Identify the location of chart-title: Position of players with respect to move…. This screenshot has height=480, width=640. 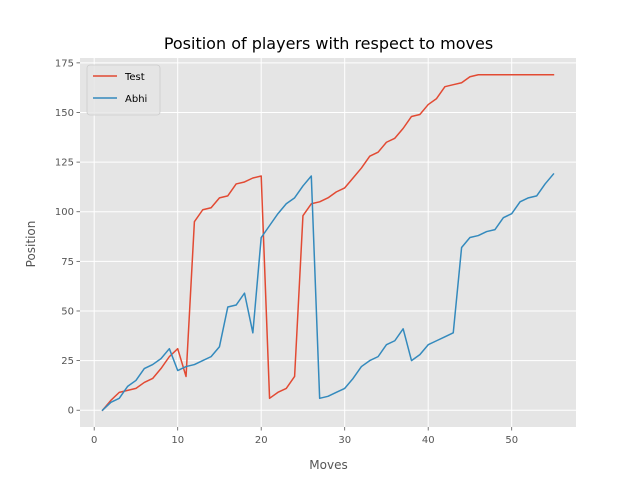
(328, 43).